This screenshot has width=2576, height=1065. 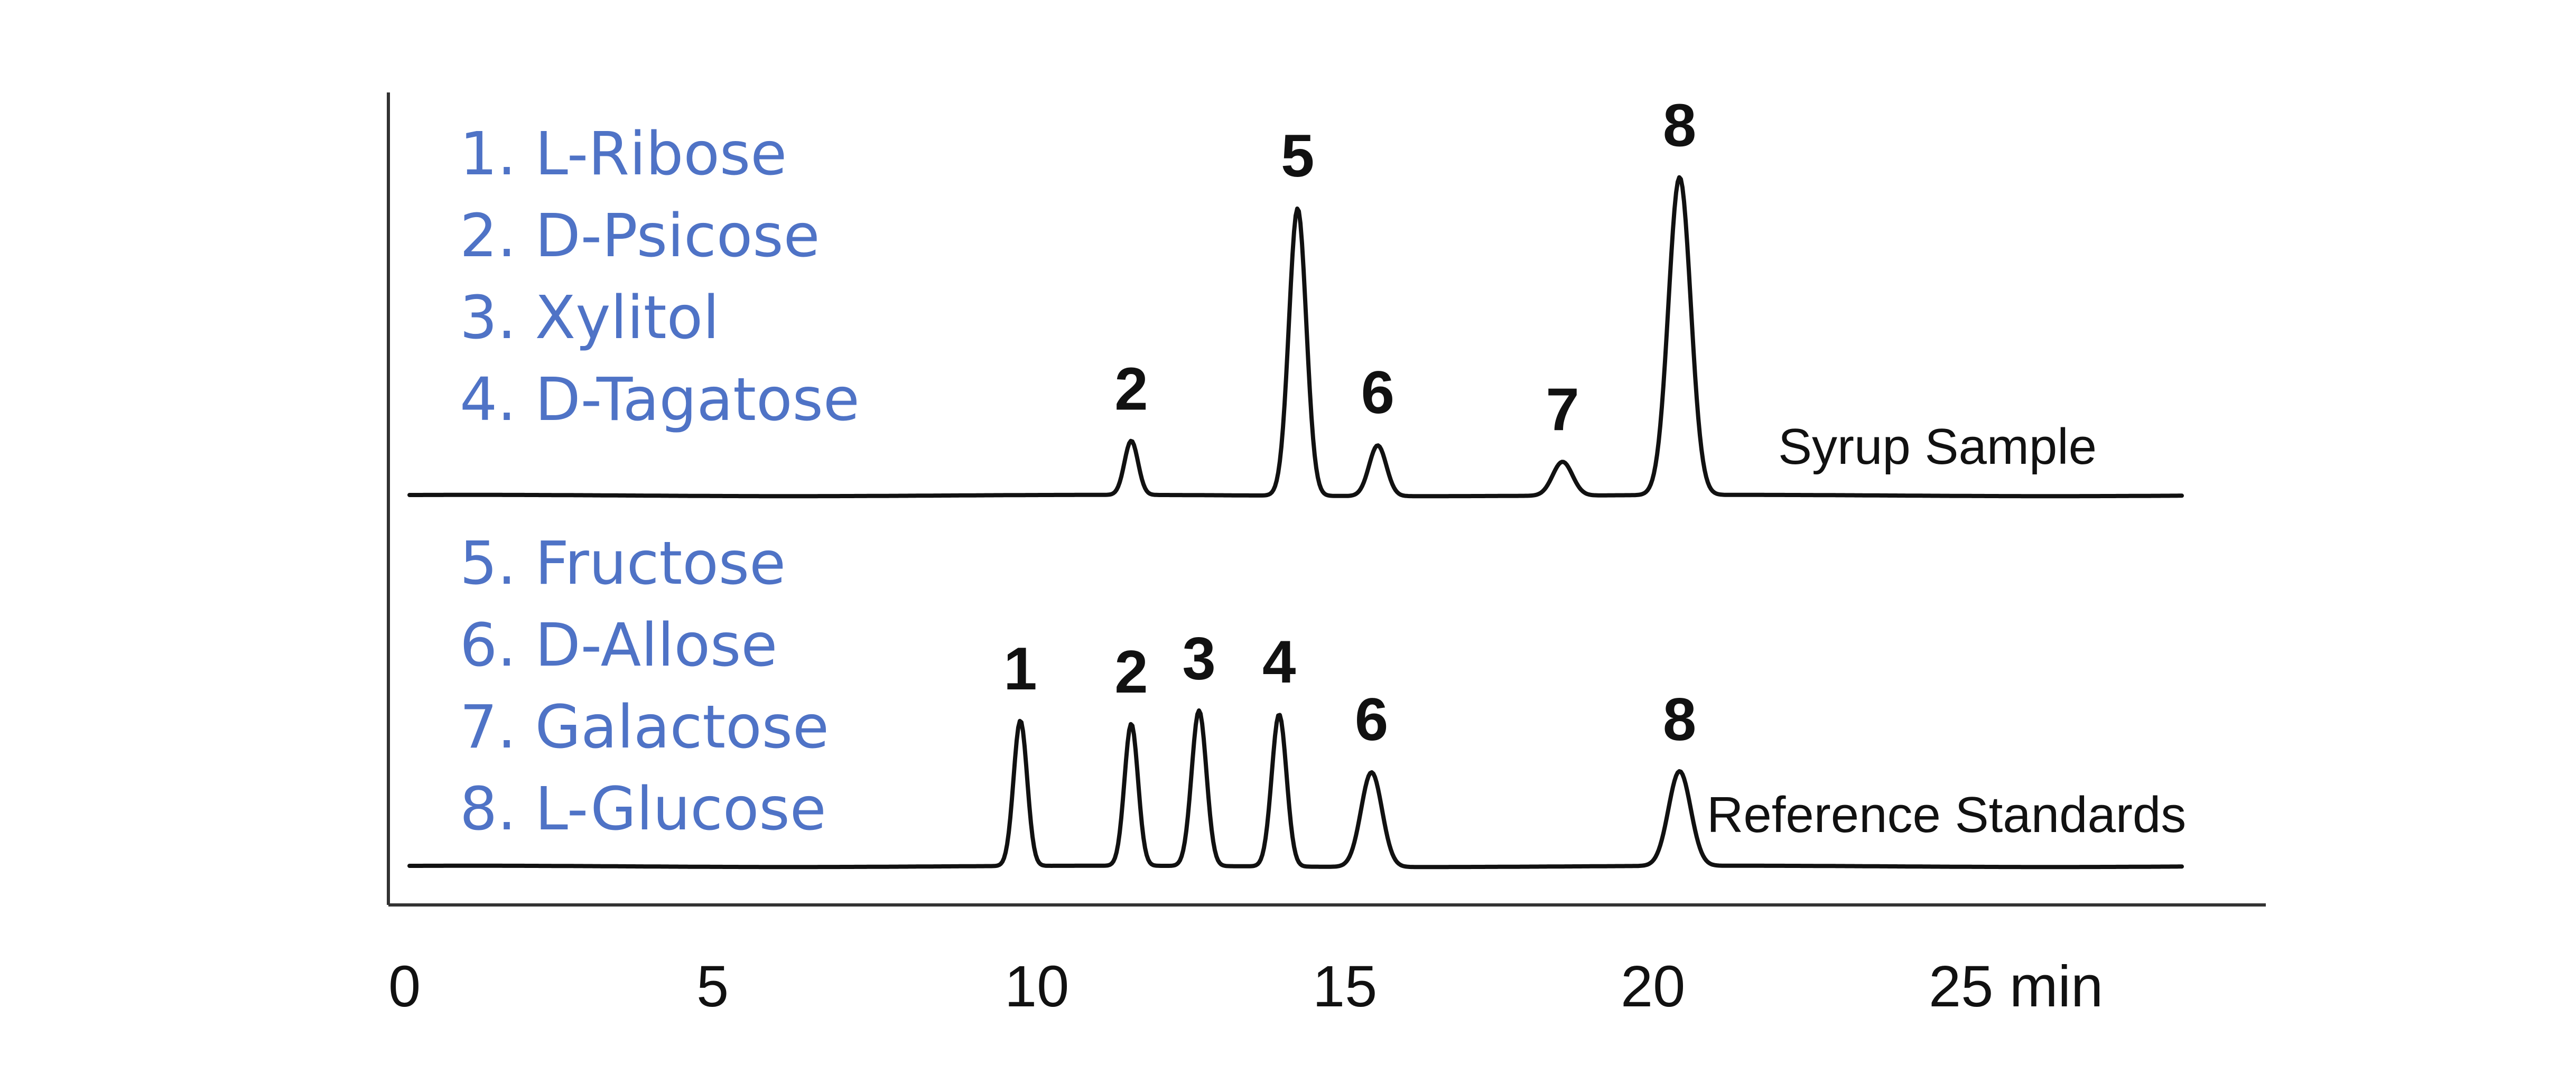 I want to click on legend-item-7: 7. Galactose, so click(x=645, y=727).